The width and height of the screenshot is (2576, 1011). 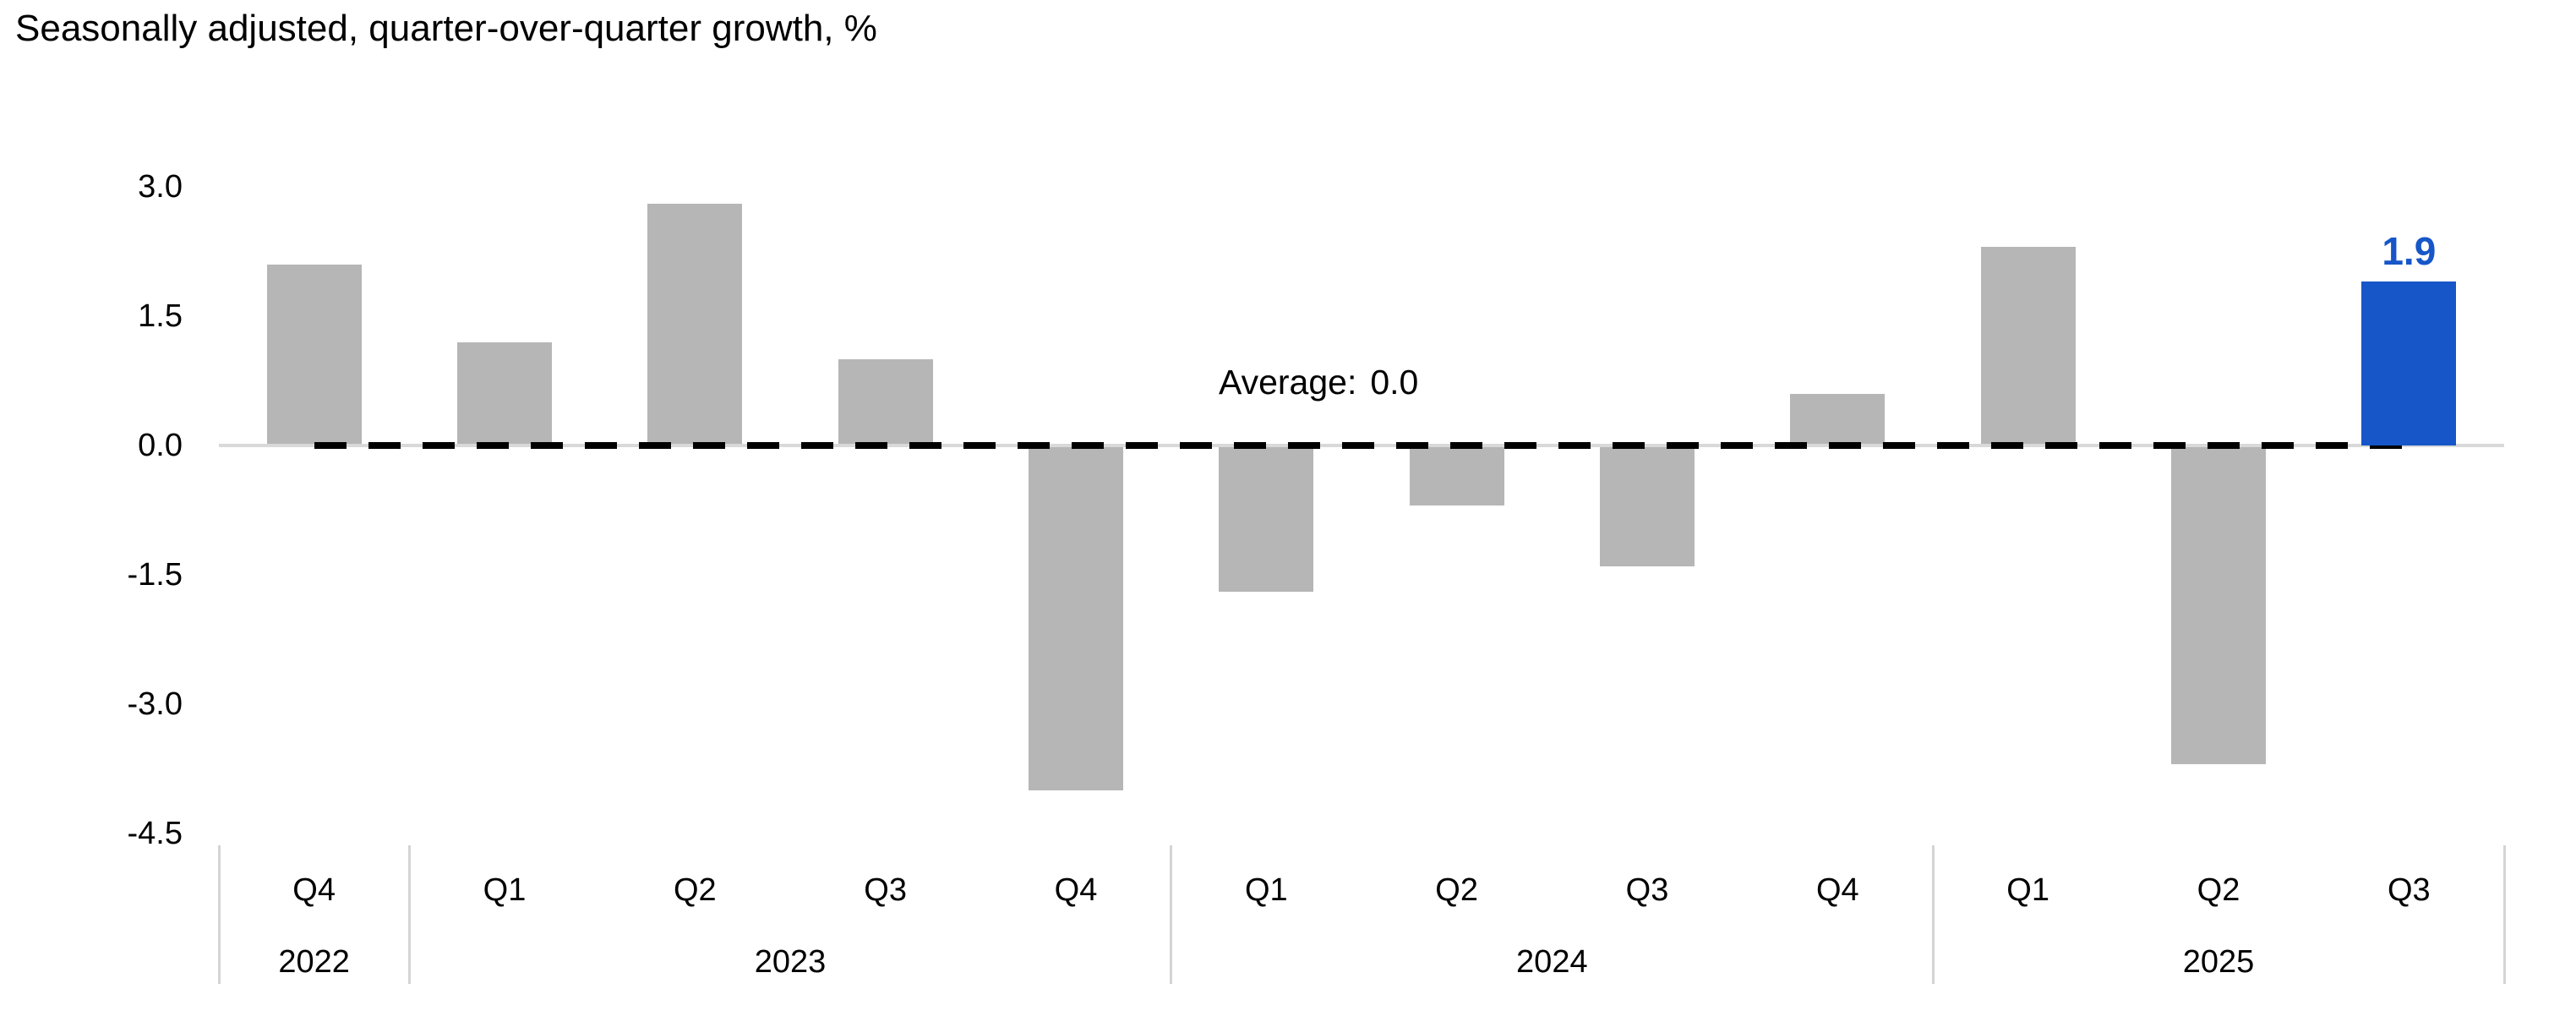 I want to click on y-tick-label-1.5: 1.5, so click(x=160, y=316).